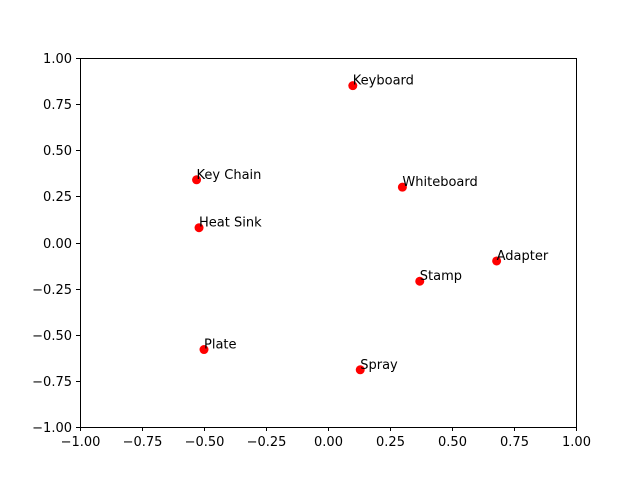 This screenshot has height=480, width=640. I want to click on data-point-label: Keyboard, so click(383, 81).